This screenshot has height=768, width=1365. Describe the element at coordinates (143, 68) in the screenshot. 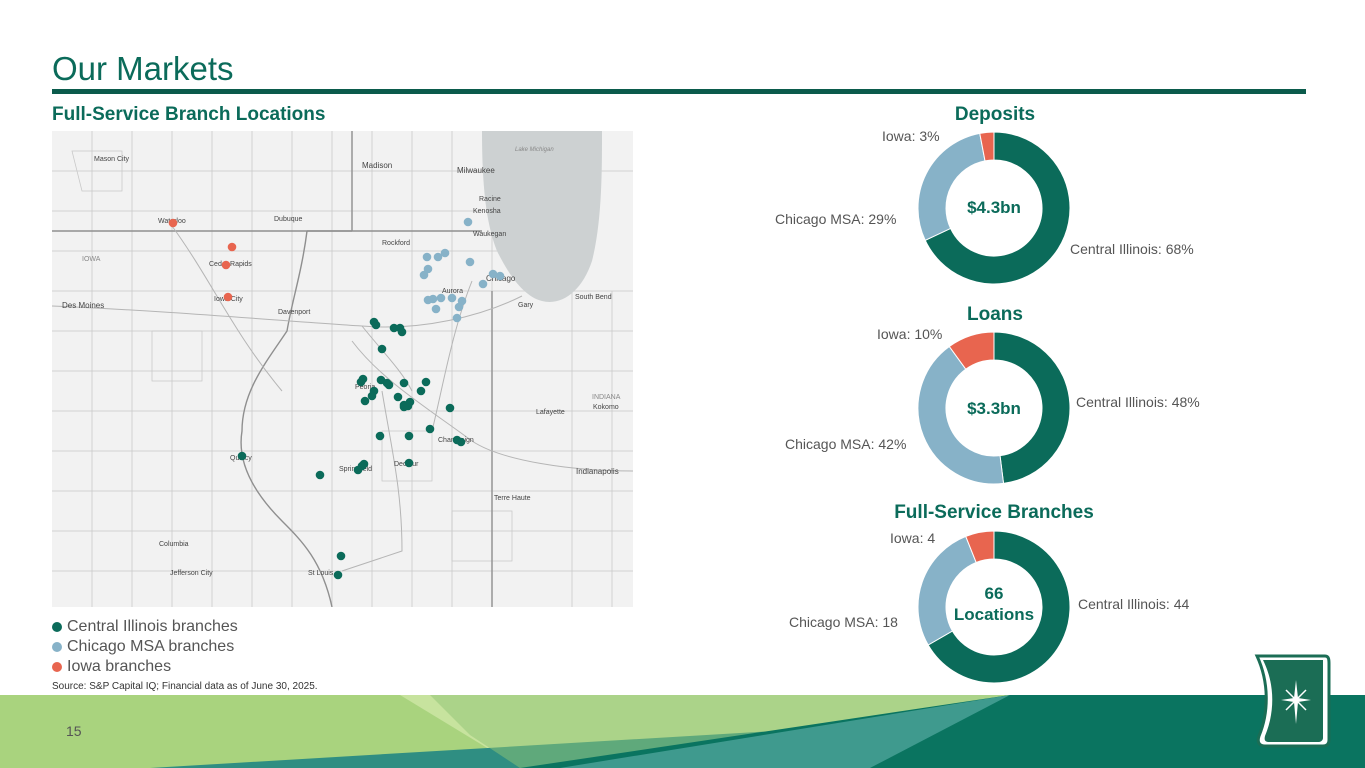

I see `page-title: Our Markets` at that location.